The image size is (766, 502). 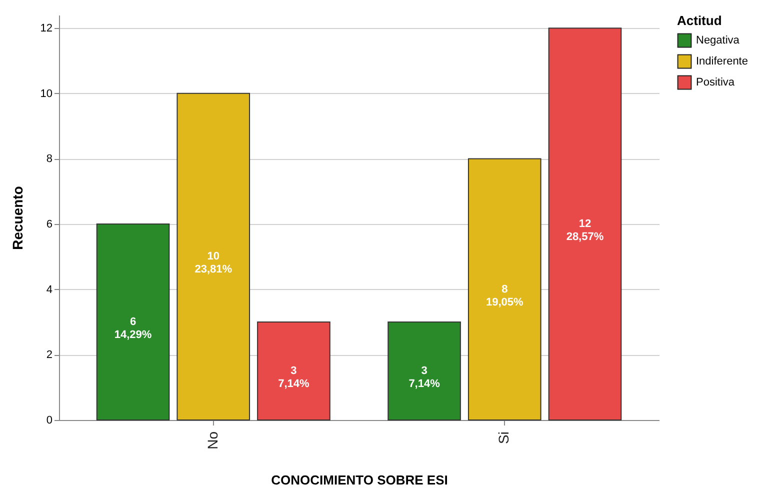 I want to click on y-tick-label: 8, so click(x=49, y=159).